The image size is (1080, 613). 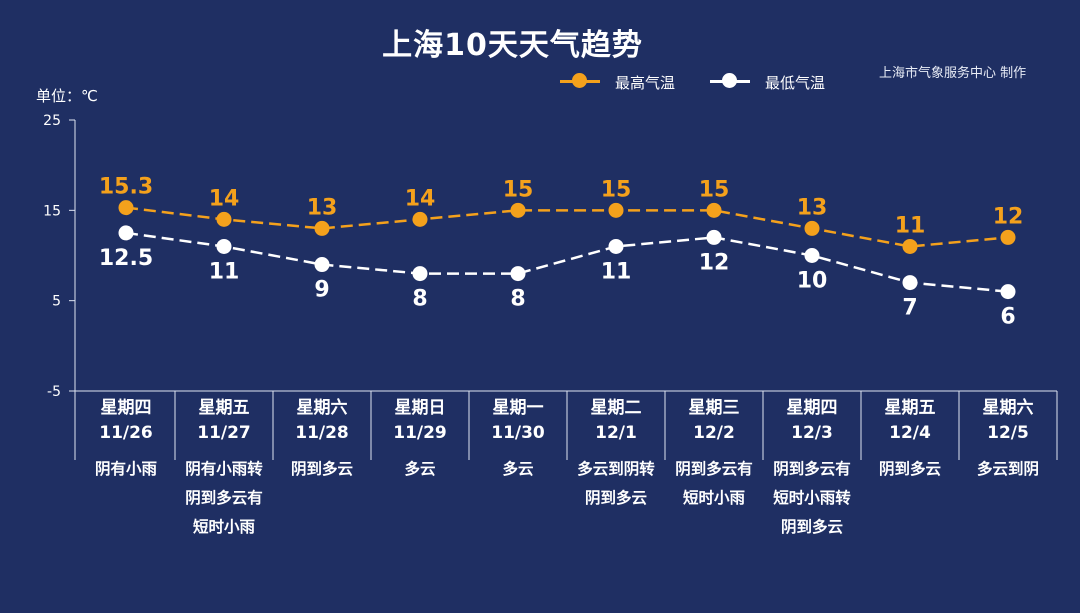 What do you see at coordinates (812, 281) in the screenshot?
I see `data-label-low: 10` at bounding box center [812, 281].